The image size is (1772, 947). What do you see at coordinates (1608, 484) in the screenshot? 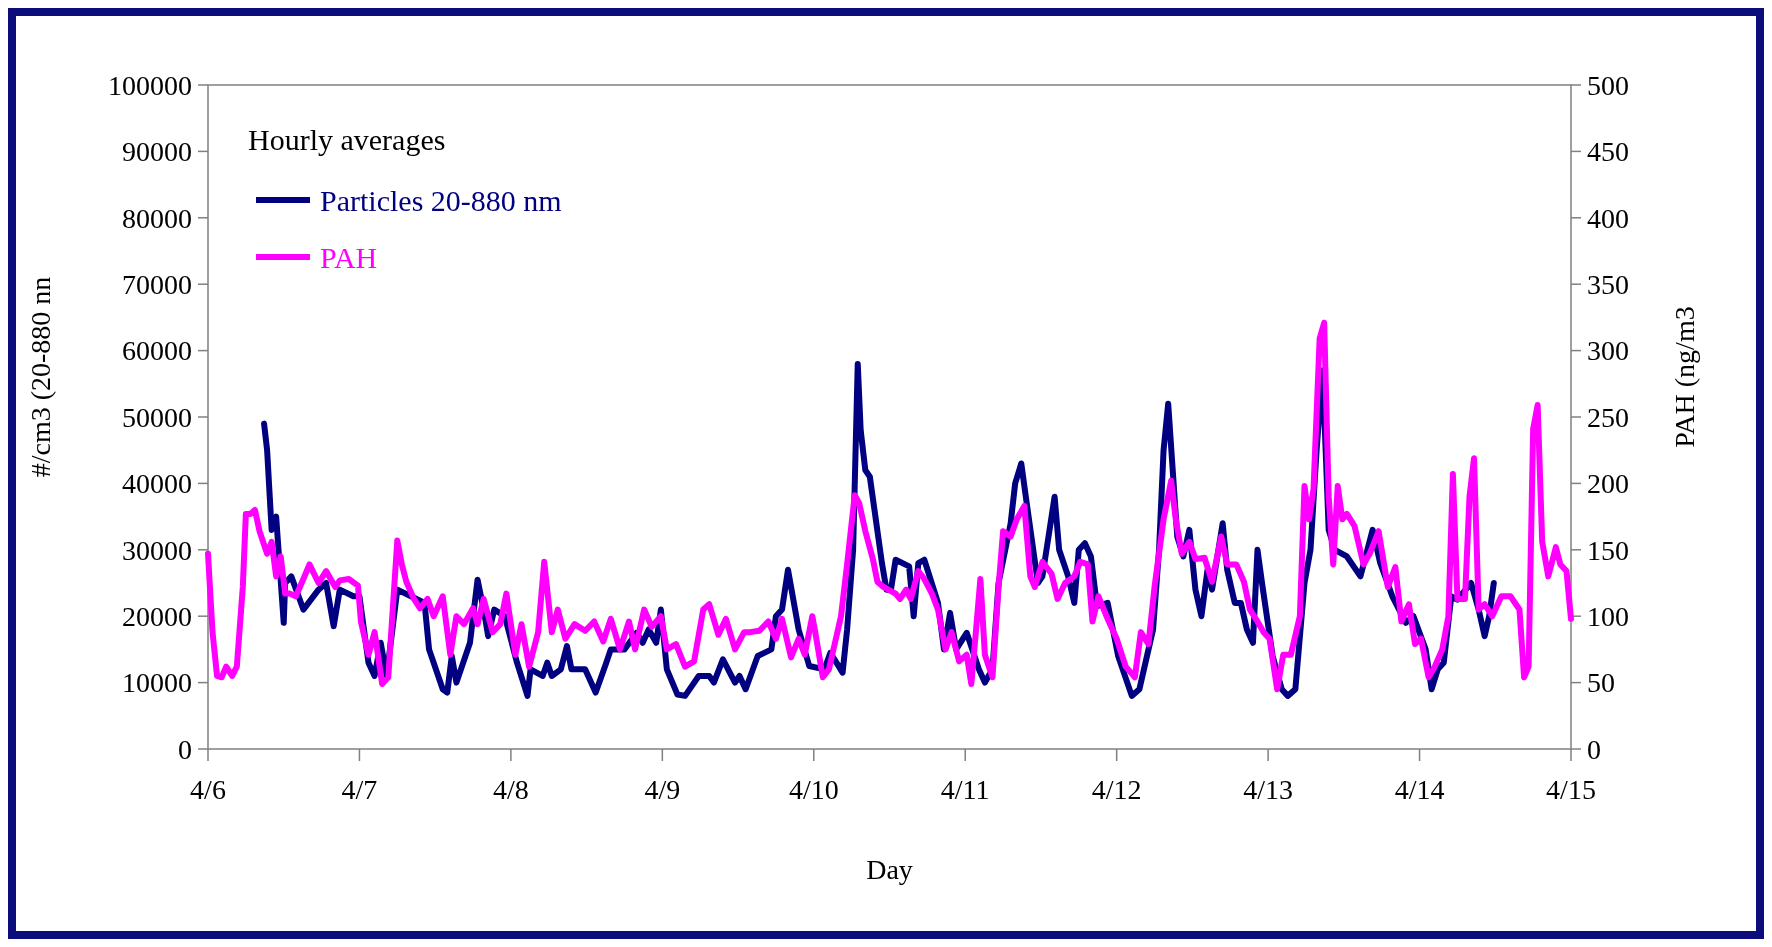
I see `y2-tick-label: 200` at bounding box center [1608, 484].